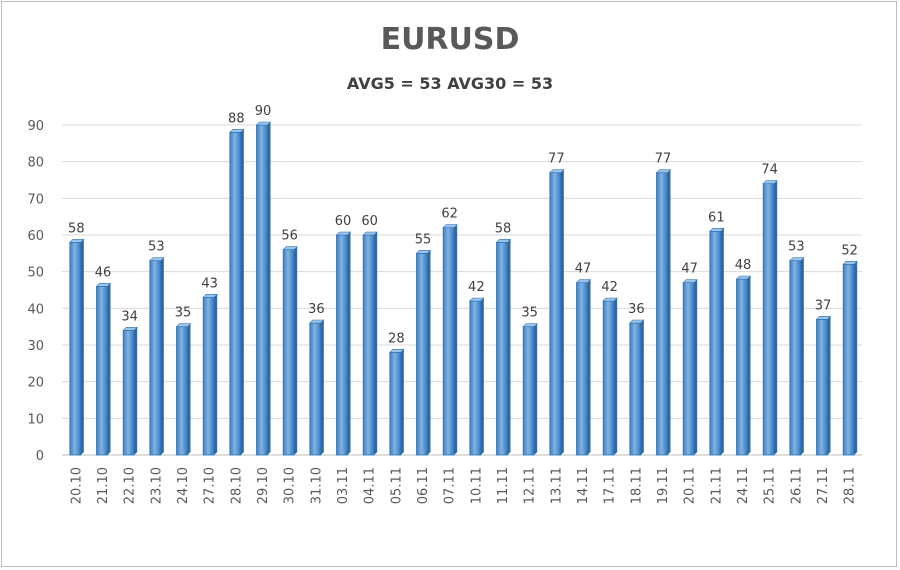 The height and width of the screenshot is (570, 900). I want to click on data-label: 42, so click(476, 287).